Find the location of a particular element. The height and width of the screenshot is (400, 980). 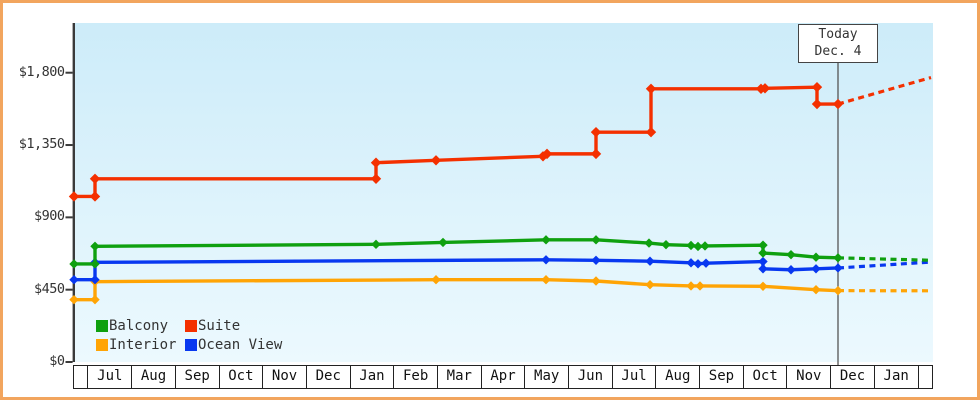

legend-swatch-ocean-view-icon is located at coordinates (191, 344).